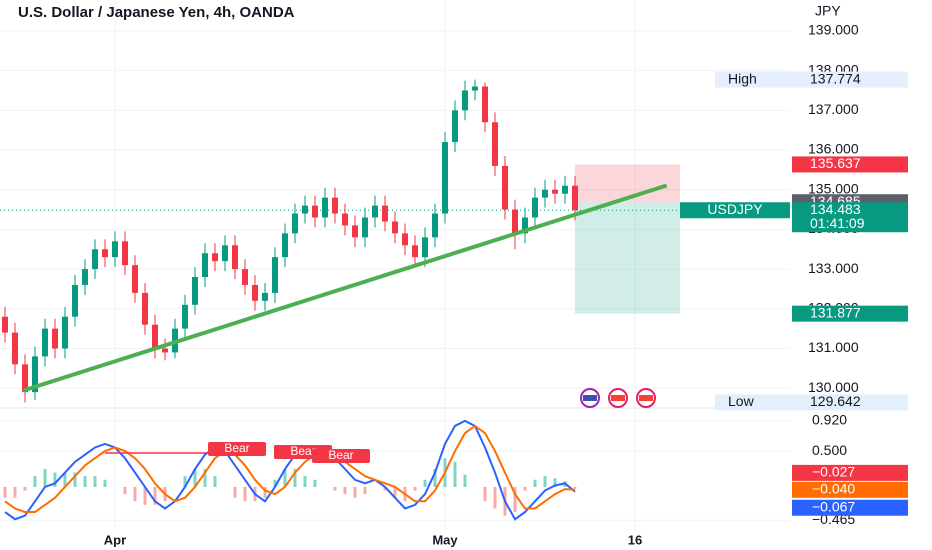  I want to click on y-tick-label: 0.920, so click(829, 420).